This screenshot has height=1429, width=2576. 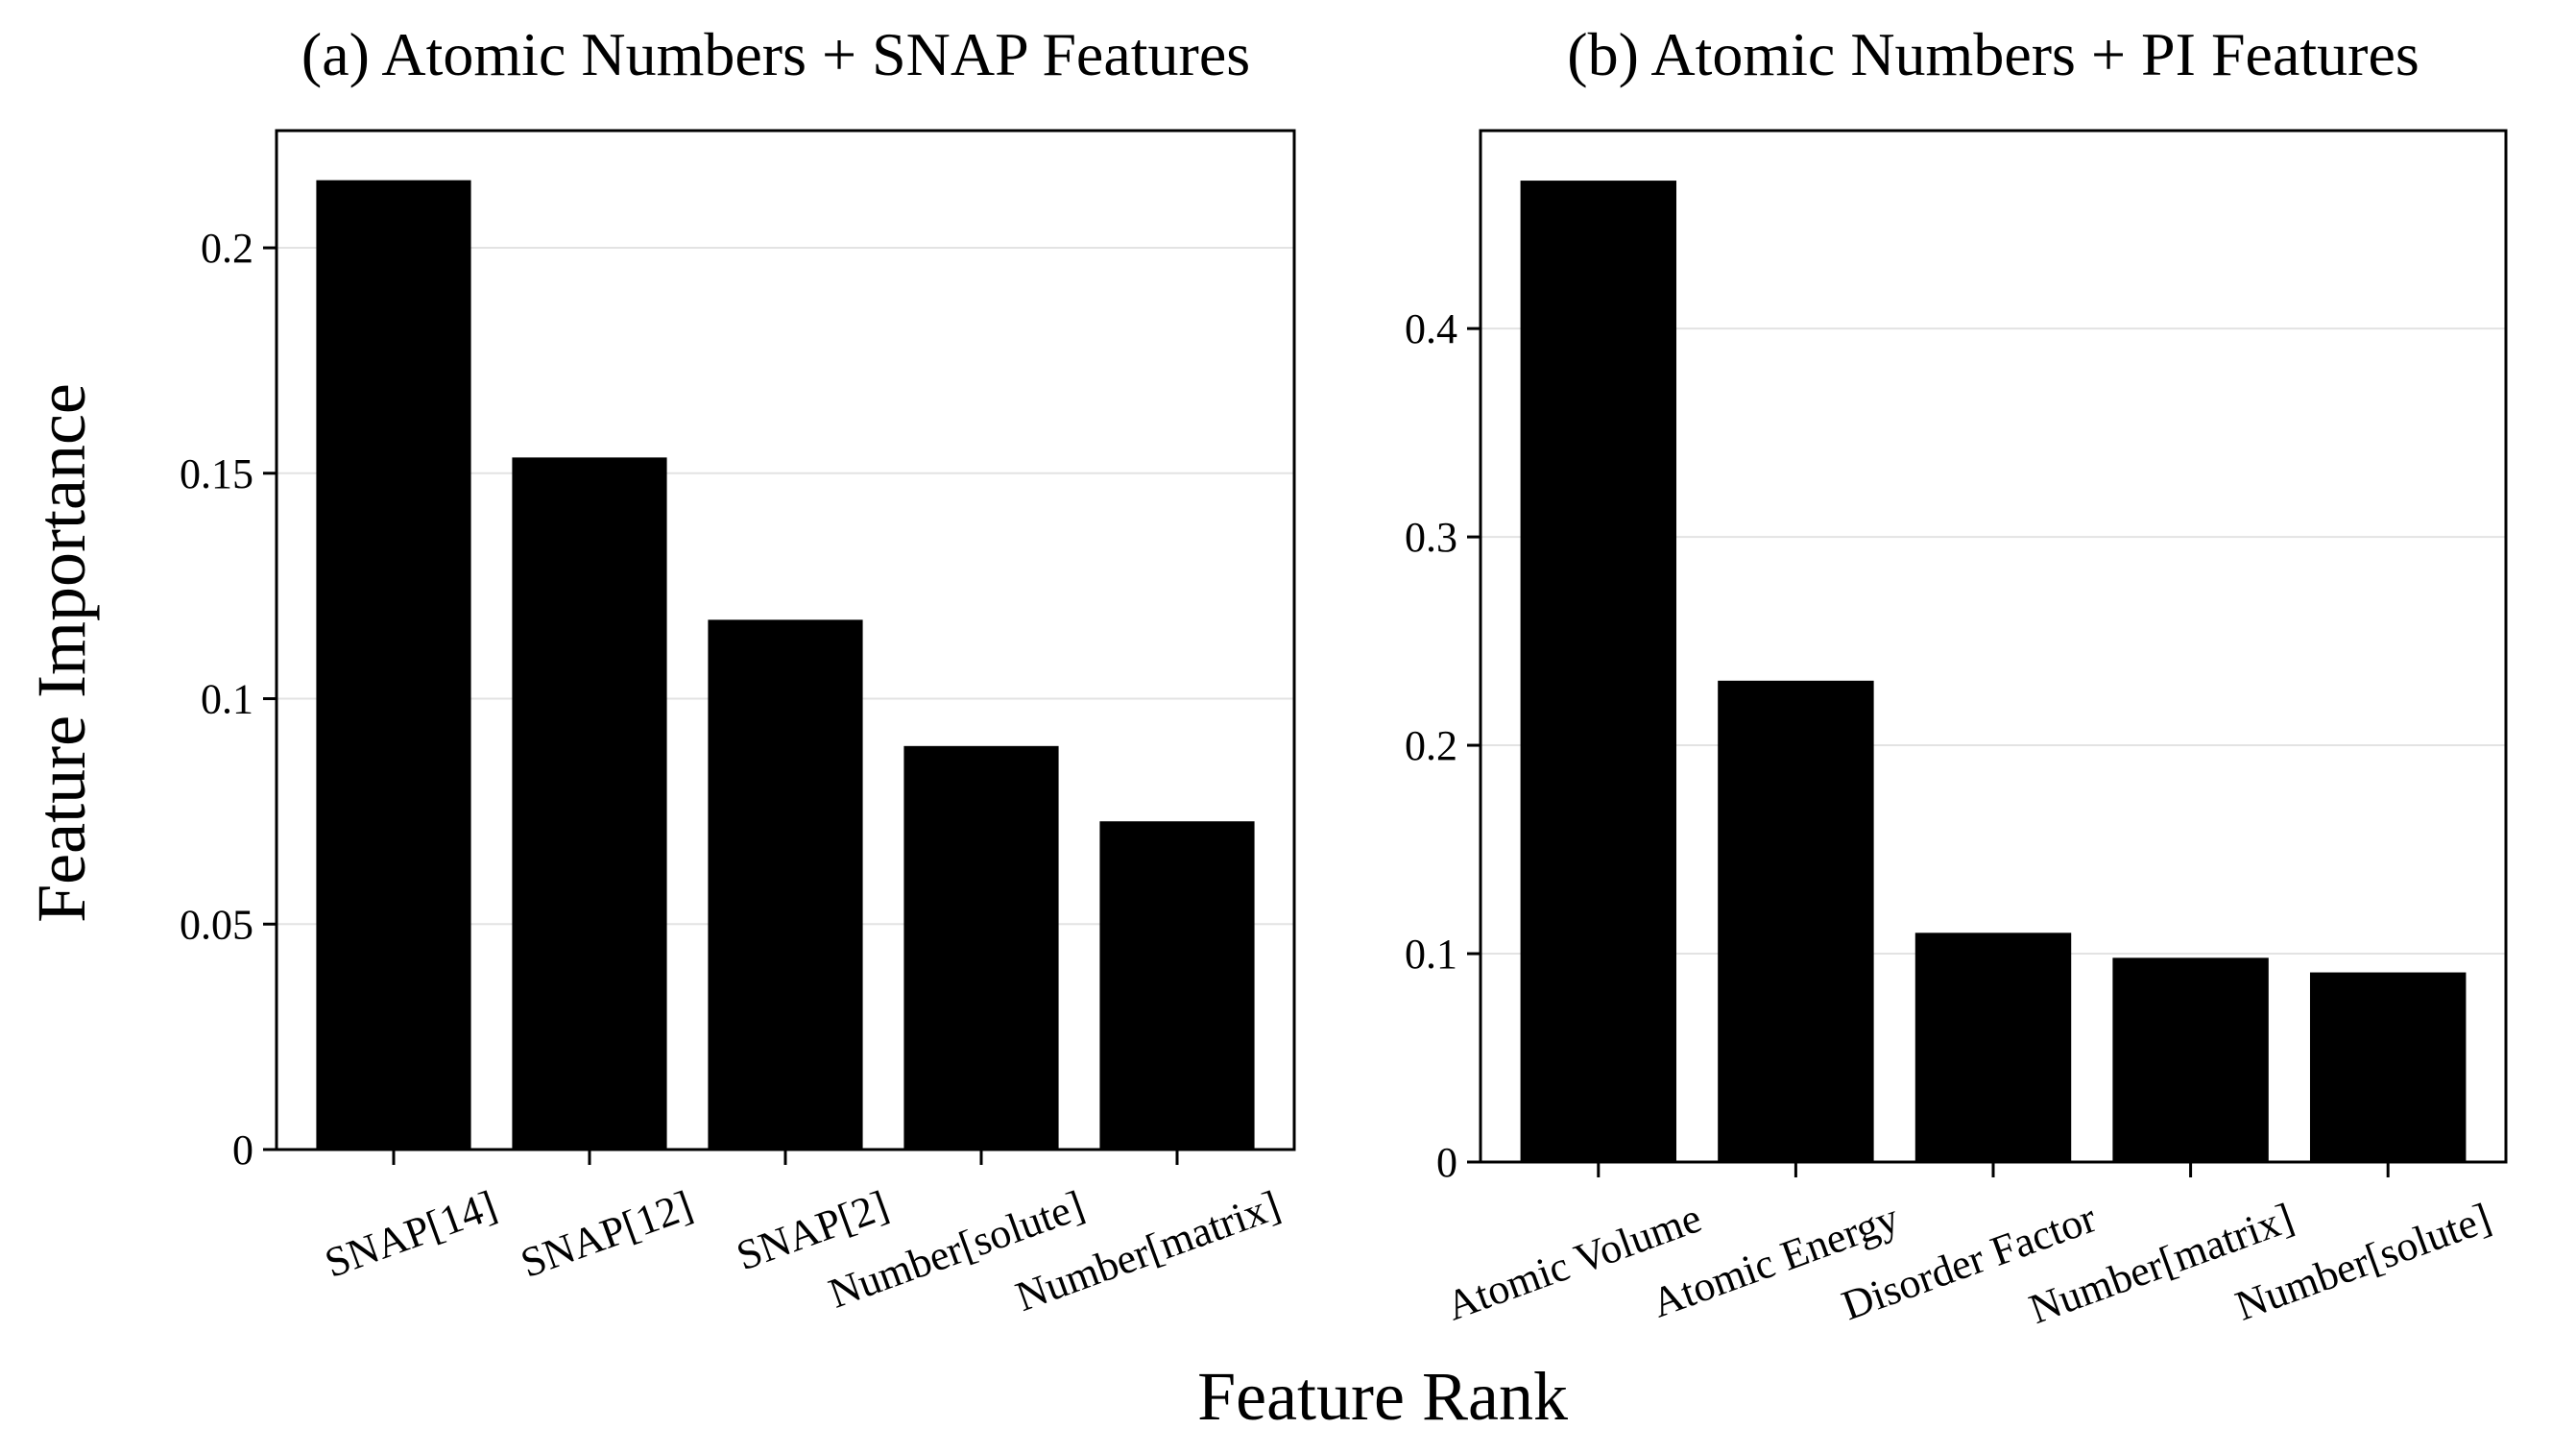 I want to click on panel-a-y-tick-label: 0.05, so click(x=216, y=924).